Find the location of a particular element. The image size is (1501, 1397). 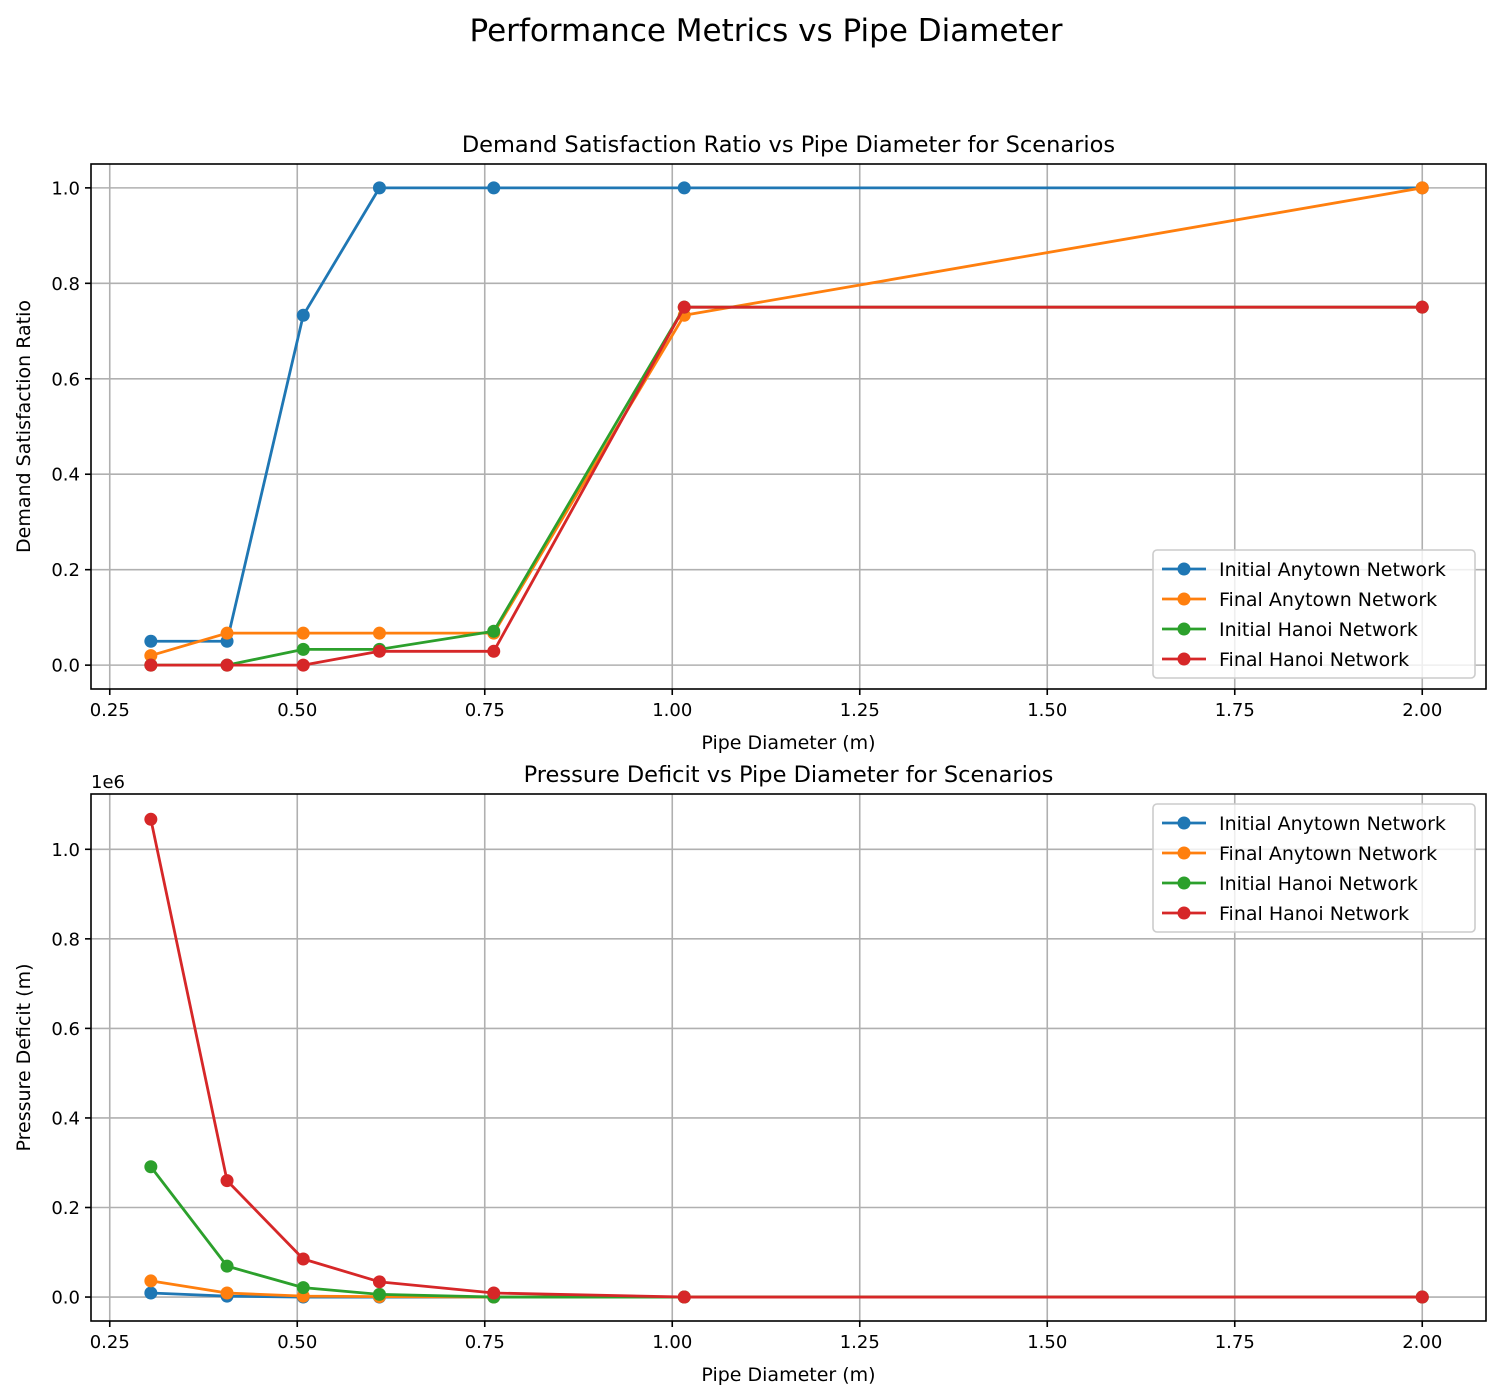

series-initial-hanoi-network is located at coordinates (786, 1232).